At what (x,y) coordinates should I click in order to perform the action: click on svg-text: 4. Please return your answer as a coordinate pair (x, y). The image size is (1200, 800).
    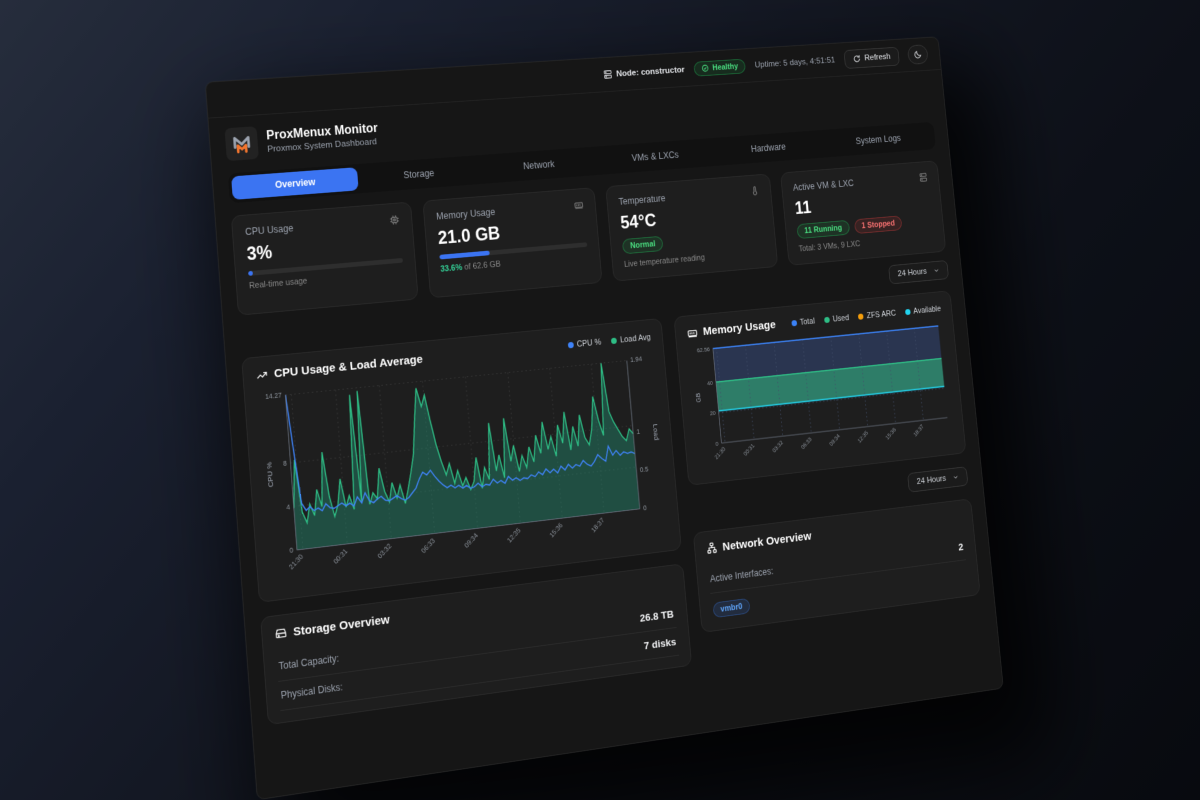
    Looking at the image, I should click on (288, 508).